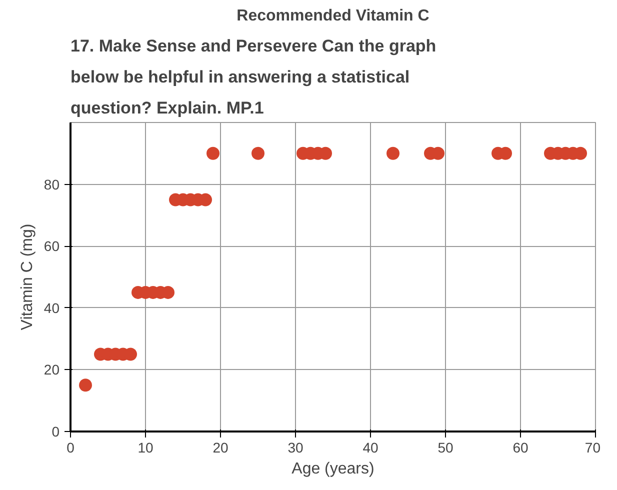 This screenshot has height=490, width=617. I want to click on y-tick-label: 60, so click(52, 246).